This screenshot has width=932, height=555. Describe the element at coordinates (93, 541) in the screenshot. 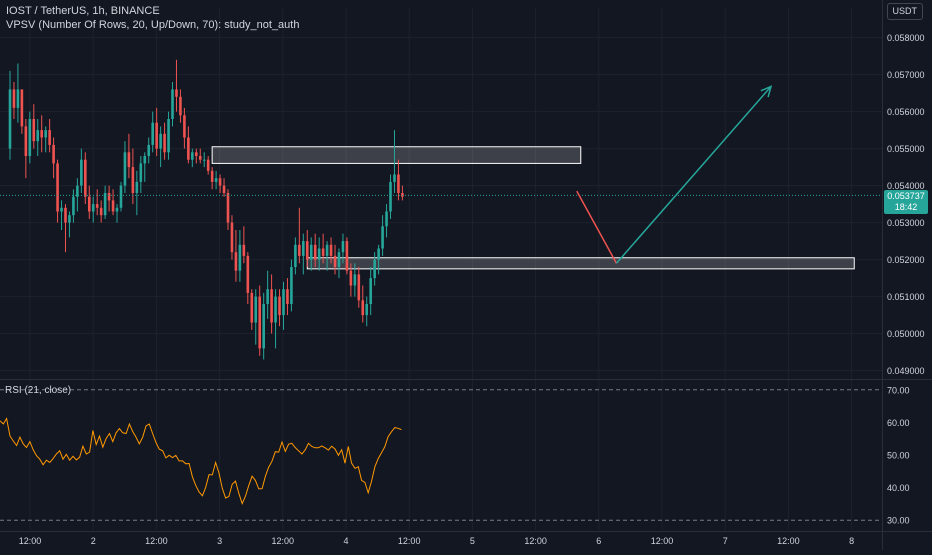

I see `time-tick-label: 2` at that location.